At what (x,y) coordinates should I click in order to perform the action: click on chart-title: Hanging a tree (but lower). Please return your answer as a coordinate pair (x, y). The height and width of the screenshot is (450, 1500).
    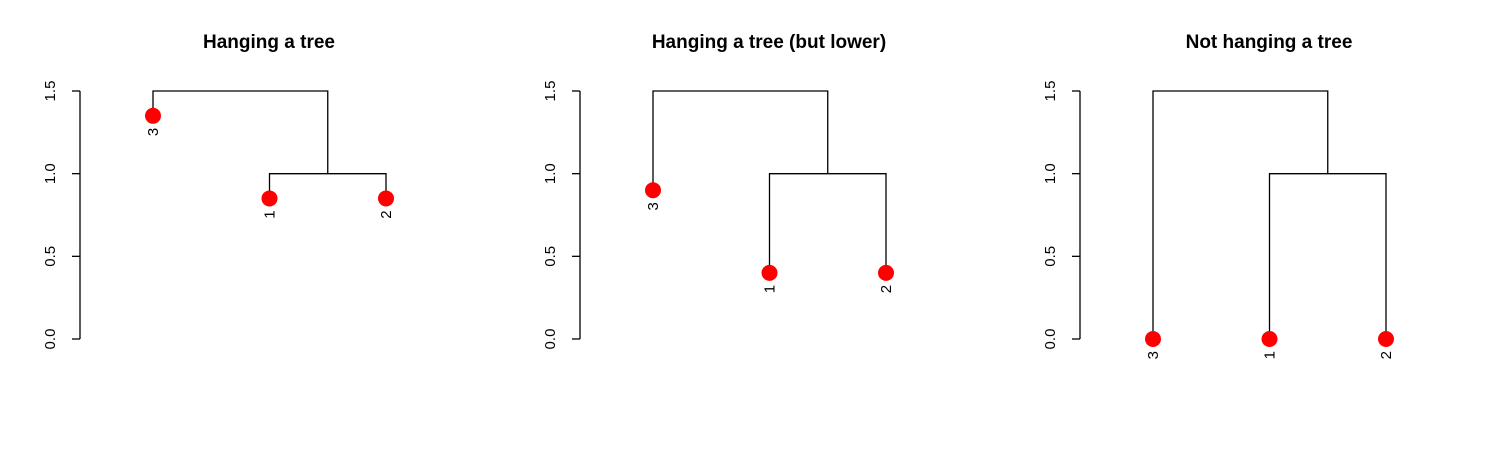
    Looking at the image, I should click on (769, 42).